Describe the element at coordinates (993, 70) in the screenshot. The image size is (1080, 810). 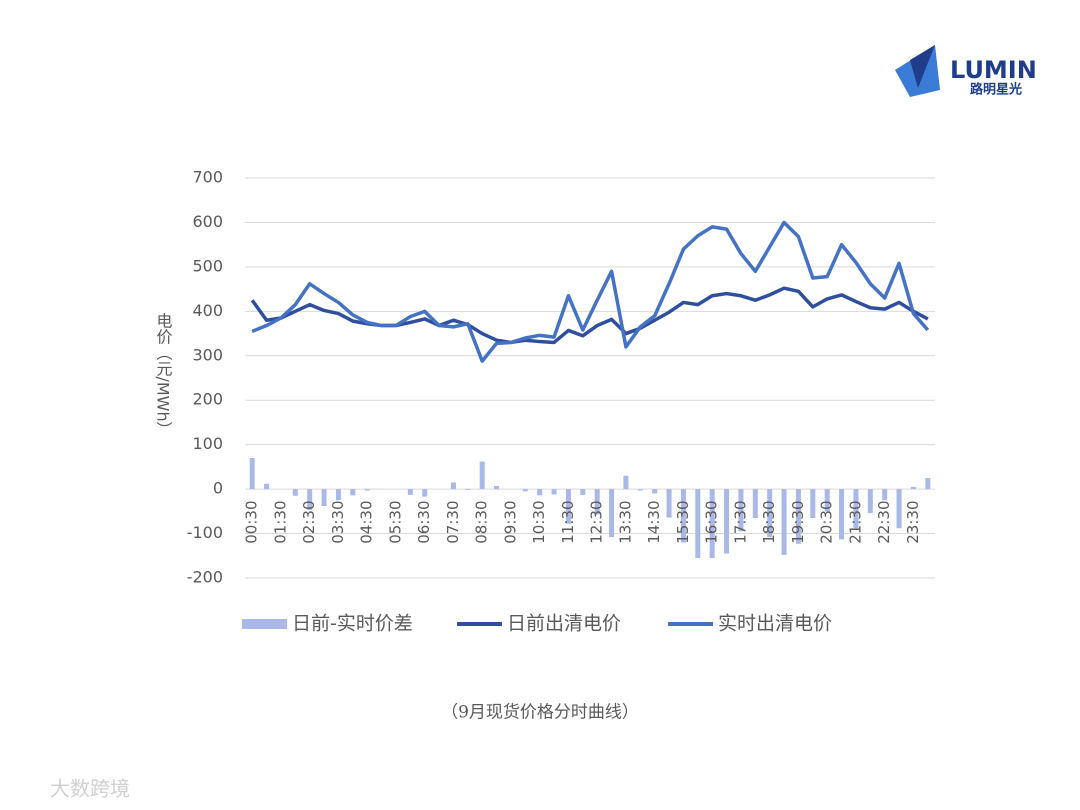
I see `logo-text: LUMIN` at that location.